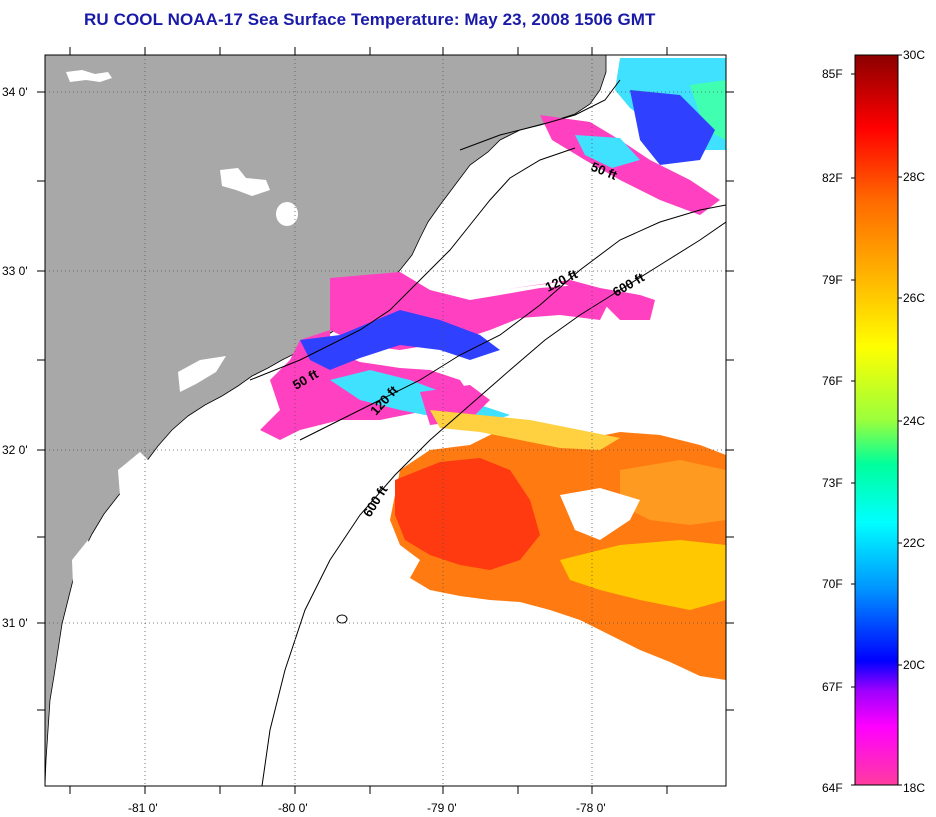 This screenshot has width=936, height=817. What do you see at coordinates (643, 575) in the screenshot?
I see `sst-yellow-band` at bounding box center [643, 575].